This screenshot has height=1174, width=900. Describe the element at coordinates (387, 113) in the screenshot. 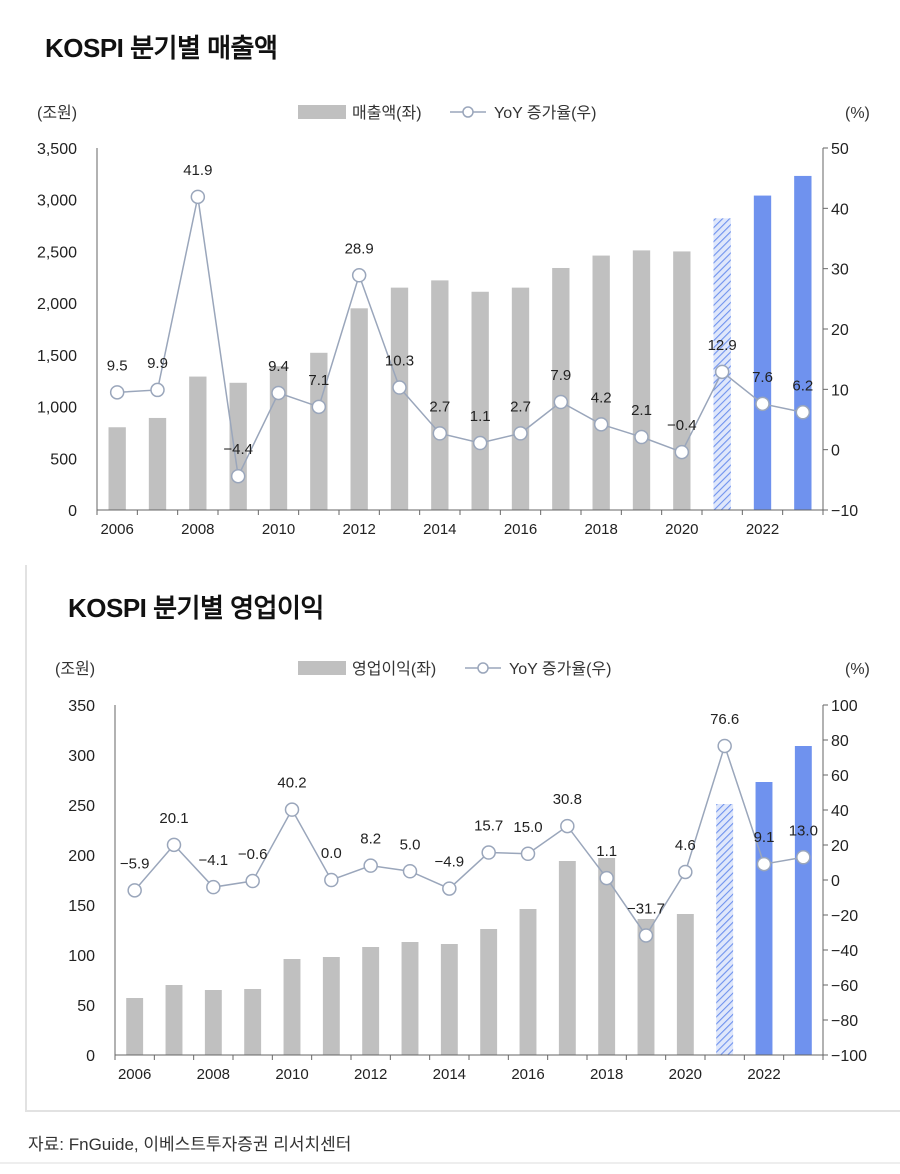

I see `legend-bar-label: 매출액(좌)` at that location.